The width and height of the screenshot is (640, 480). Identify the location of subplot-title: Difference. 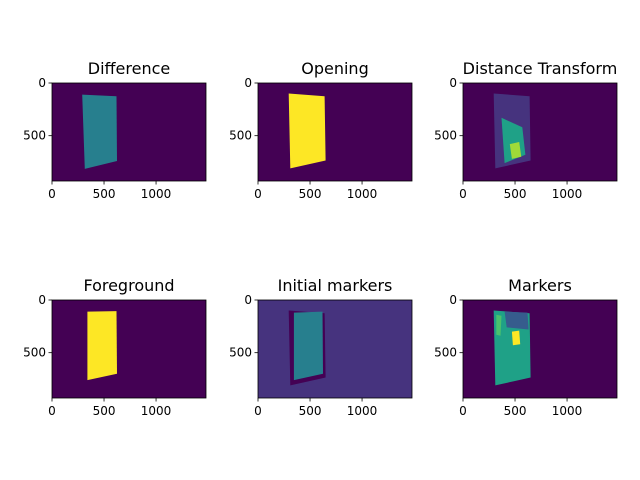
(129, 68).